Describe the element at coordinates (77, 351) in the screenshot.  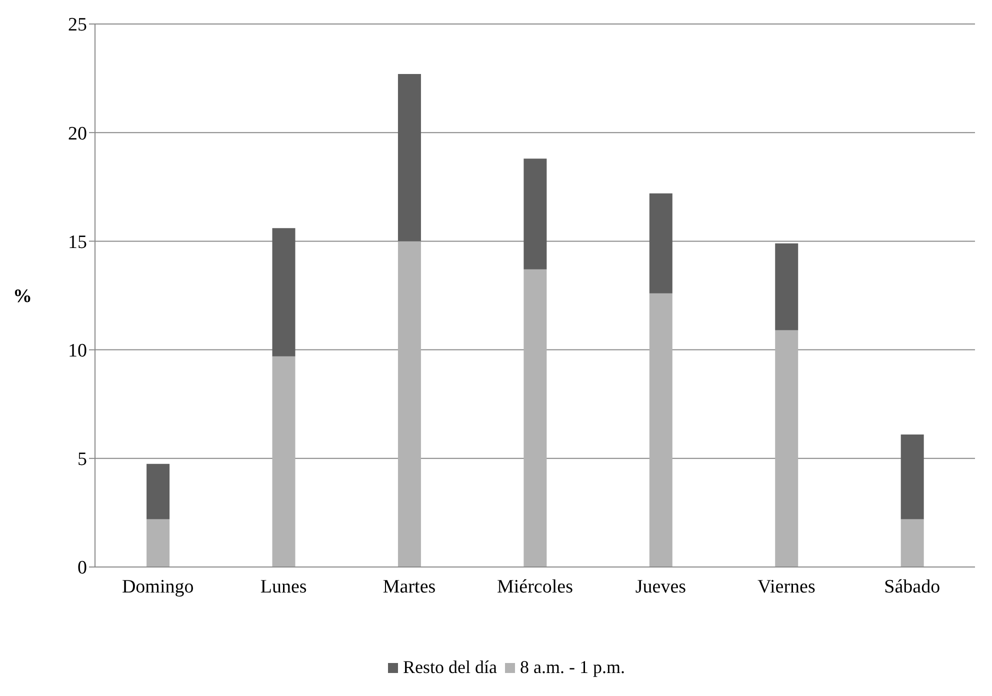
I see `y-tick-label: 10` at that location.